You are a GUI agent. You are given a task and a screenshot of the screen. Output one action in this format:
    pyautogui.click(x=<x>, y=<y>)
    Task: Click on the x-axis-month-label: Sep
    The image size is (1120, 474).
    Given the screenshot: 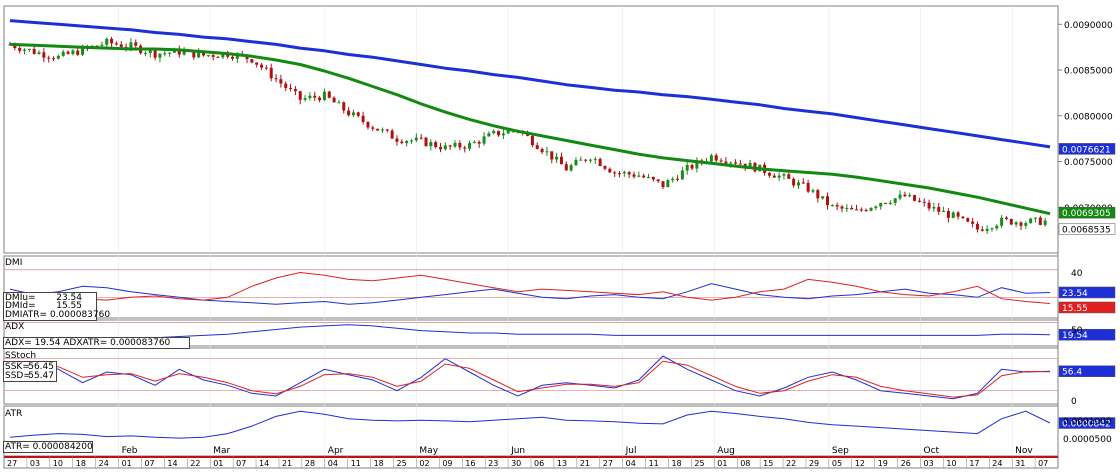 What is the action you would take?
    pyautogui.click(x=840, y=451)
    